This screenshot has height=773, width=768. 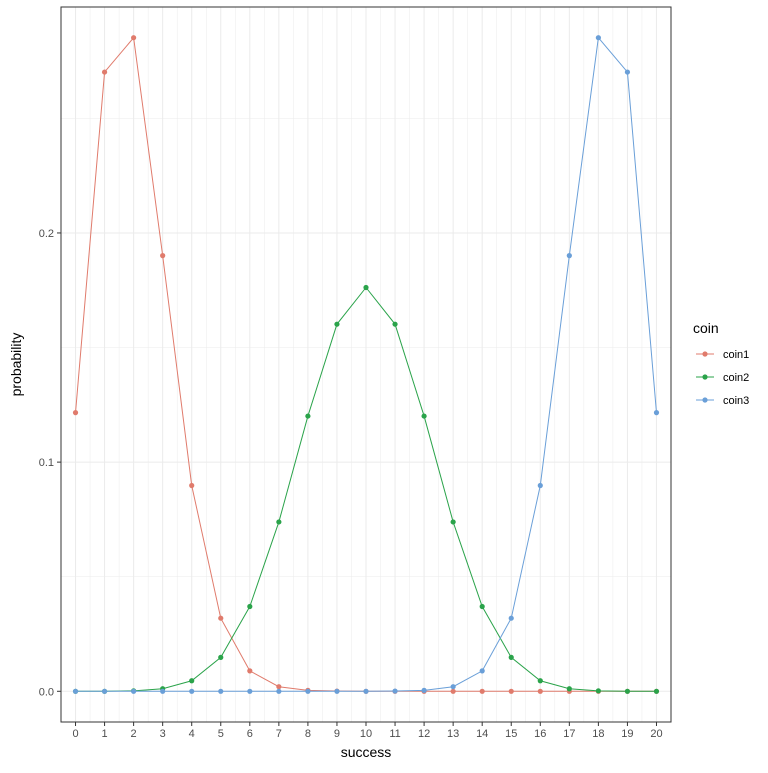 What do you see at coordinates (16, 365) in the screenshot?
I see `y-axis-title: probability` at bounding box center [16, 365].